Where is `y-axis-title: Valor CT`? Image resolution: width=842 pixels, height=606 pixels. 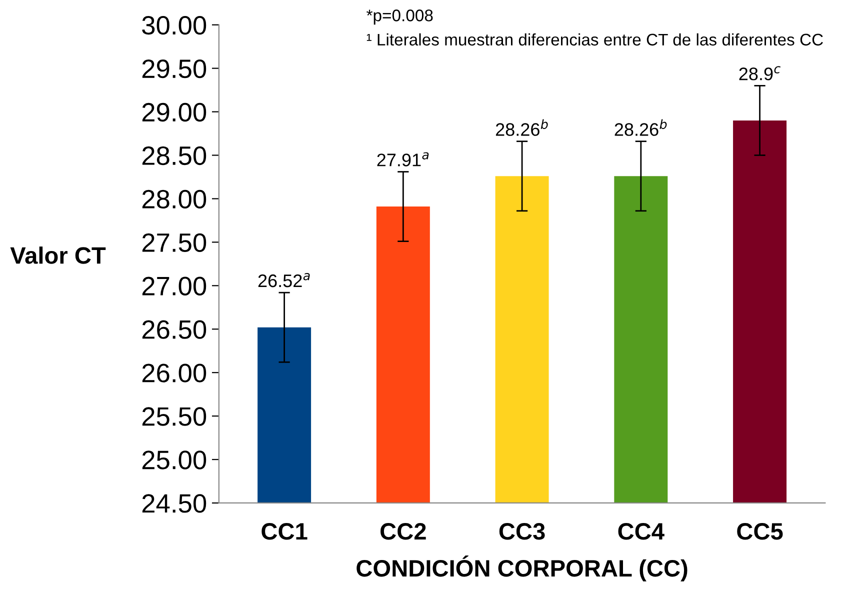 y-axis-title: Valor CT is located at coordinates (58, 255).